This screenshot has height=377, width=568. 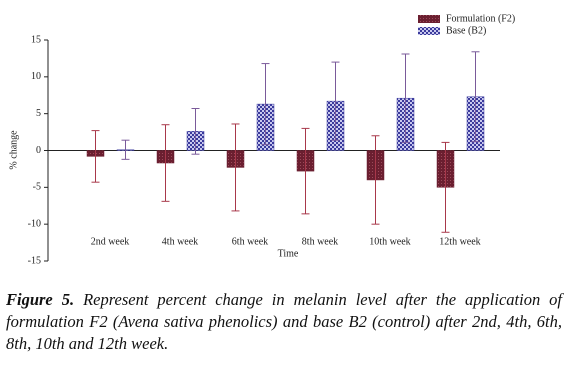 What do you see at coordinates (38, 150) in the screenshot?
I see `y-tick-label: 0` at bounding box center [38, 150].